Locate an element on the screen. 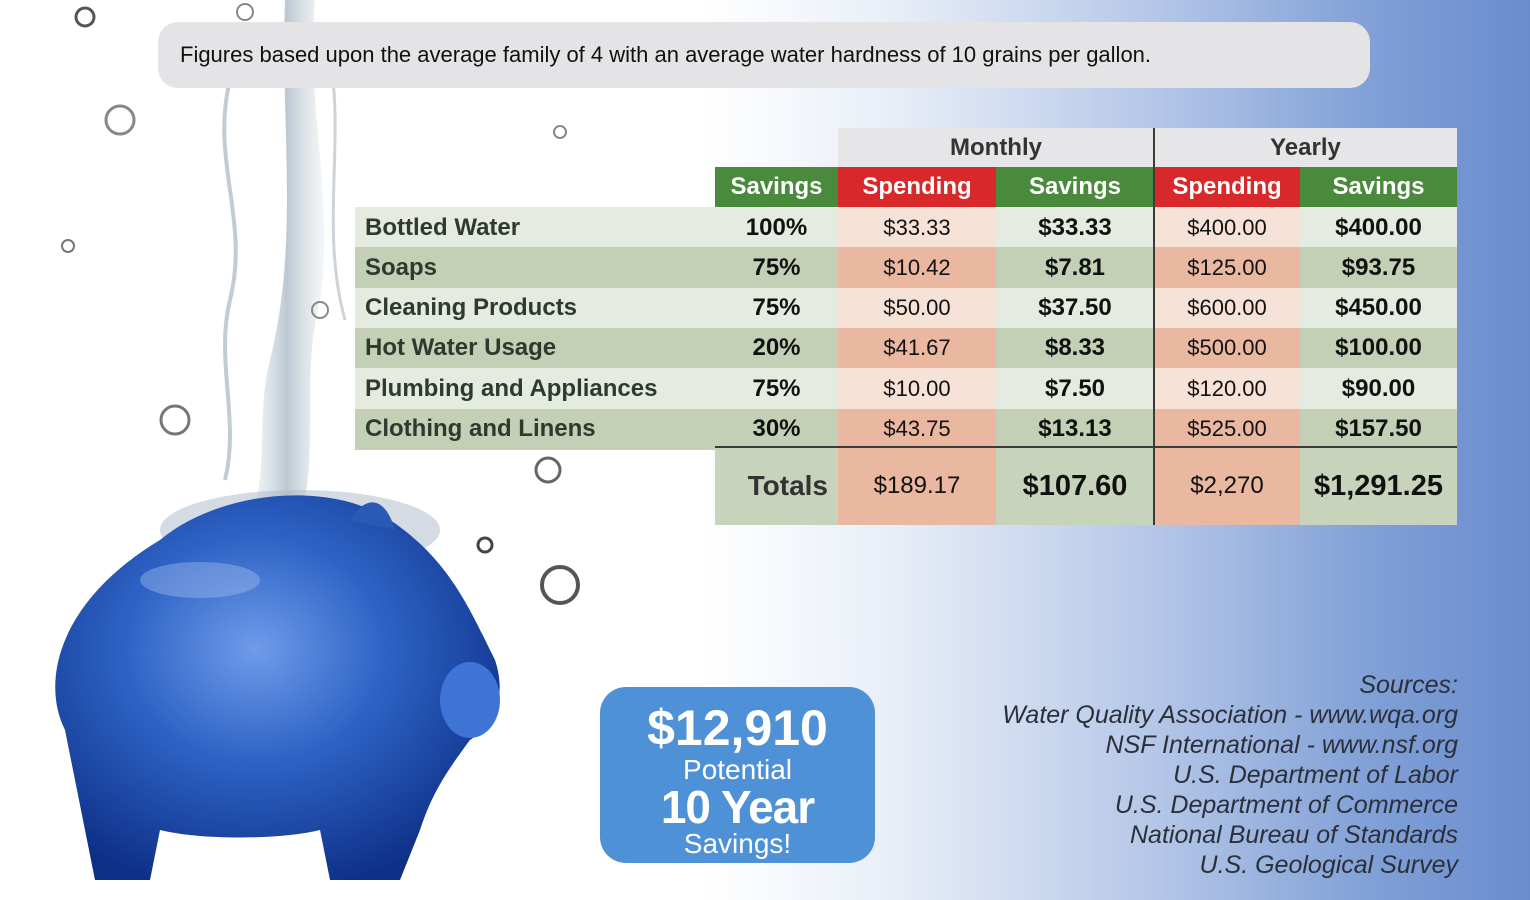 This screenshot has width=1530, height=900. row-monthly-spending: $33.33 is located at coordinates (917, 227).